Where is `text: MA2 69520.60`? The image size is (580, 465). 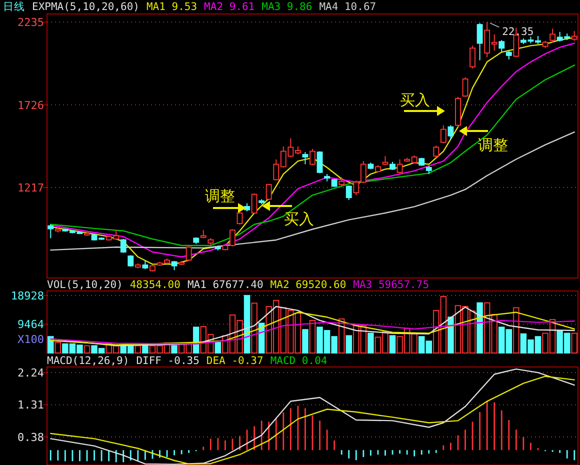 text: MA2 69520.60 is located at coordinates (308, 285).